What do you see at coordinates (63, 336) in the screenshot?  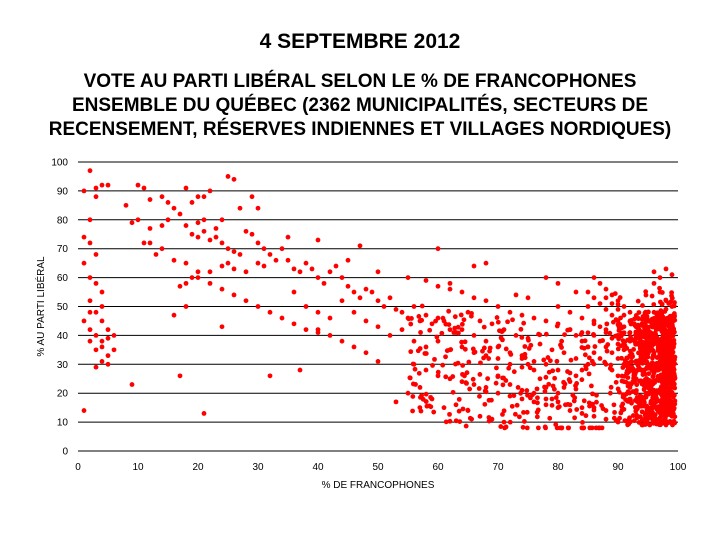 I see `y-tick-40: 40` at bounding box center [63, 336].